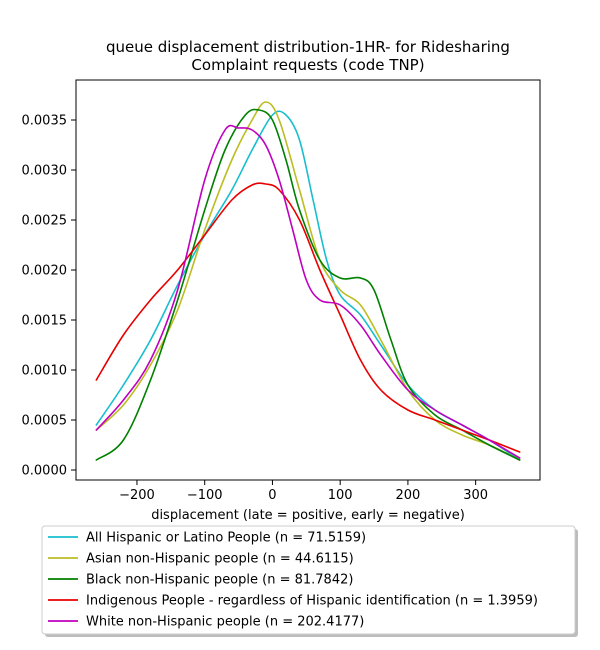 The width and height of the screenshot is (600, 650). Describe the element at coordinates (340, 495) in the screenshot. I see `x-tick-label: 100` at that location.